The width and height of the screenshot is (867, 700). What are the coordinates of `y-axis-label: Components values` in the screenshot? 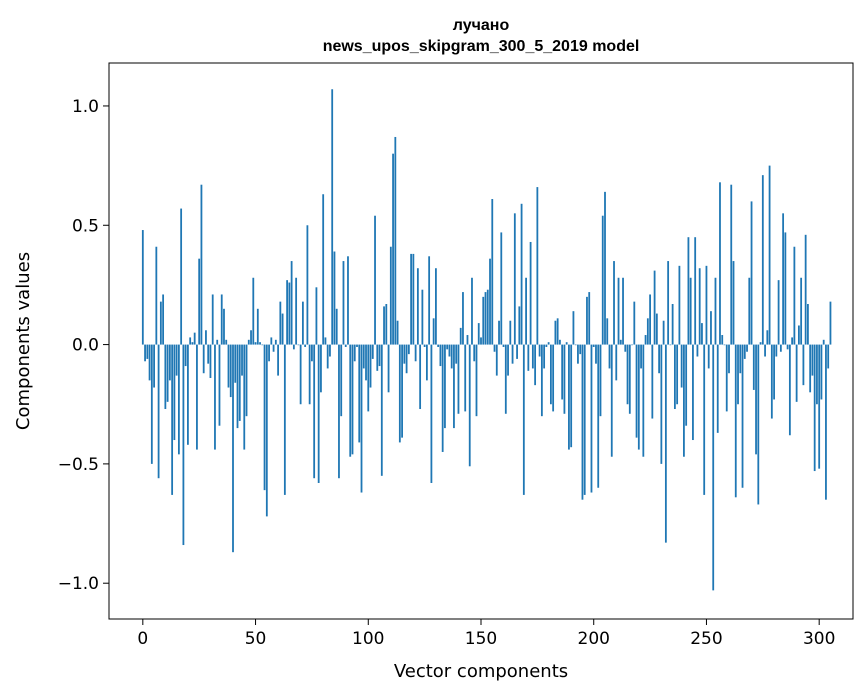 It's located at (23, 341).